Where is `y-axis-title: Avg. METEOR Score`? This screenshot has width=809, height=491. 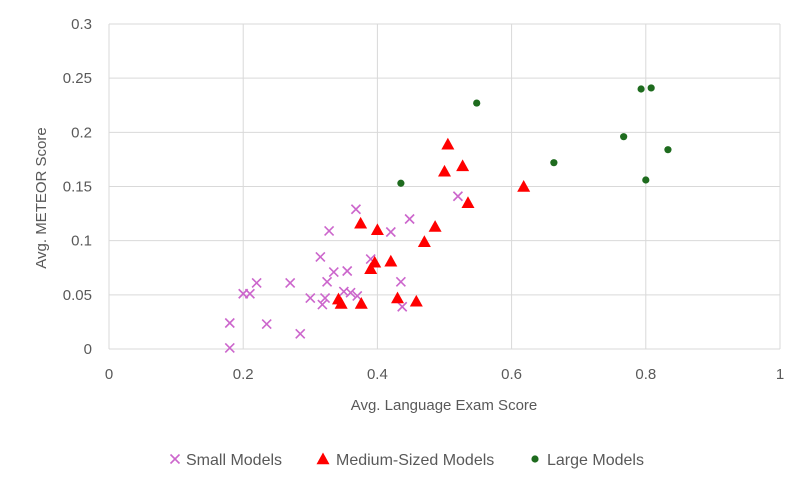 y-axis-title: Avg. METEOR Score is located at coordinates (41, 197).